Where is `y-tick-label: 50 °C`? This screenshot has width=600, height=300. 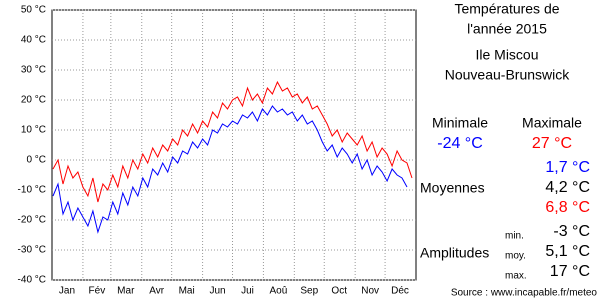
y-tick-label: 50 °C is located at coordinates (33, 10).